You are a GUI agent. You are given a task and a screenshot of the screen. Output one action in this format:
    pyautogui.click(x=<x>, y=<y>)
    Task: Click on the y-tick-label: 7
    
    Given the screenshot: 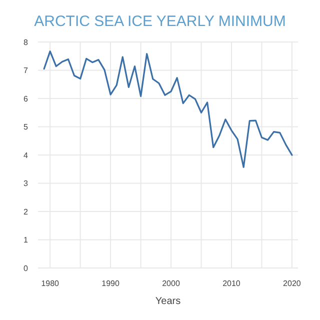 What is the action you would take?
    pyautogui.click(x=26, y=71)
    